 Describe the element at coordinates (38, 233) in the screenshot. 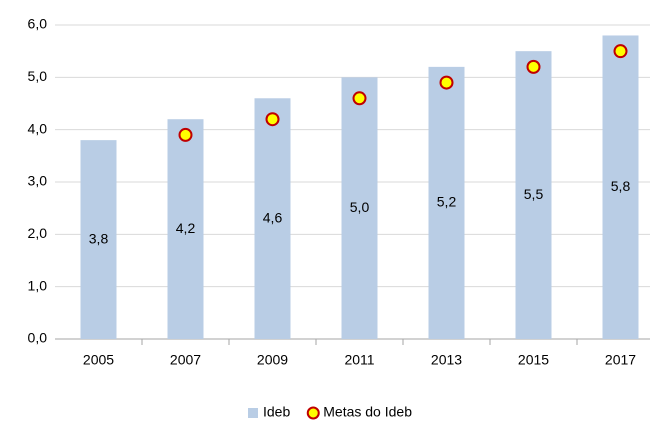

I see `y-tick-label: 2,0` at that location.